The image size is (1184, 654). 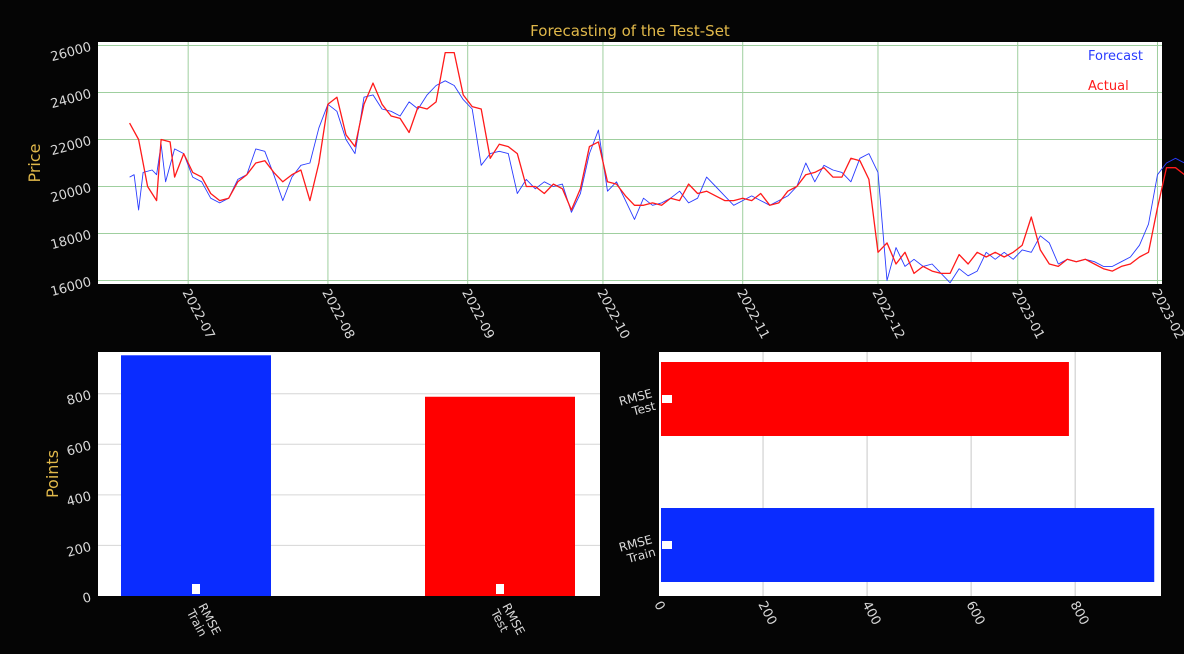 What do you see at coordinates (1115, 71) in the screenshot?
I see `forecast-legend: Forecast Actual` at bounding box center [1115, 71].